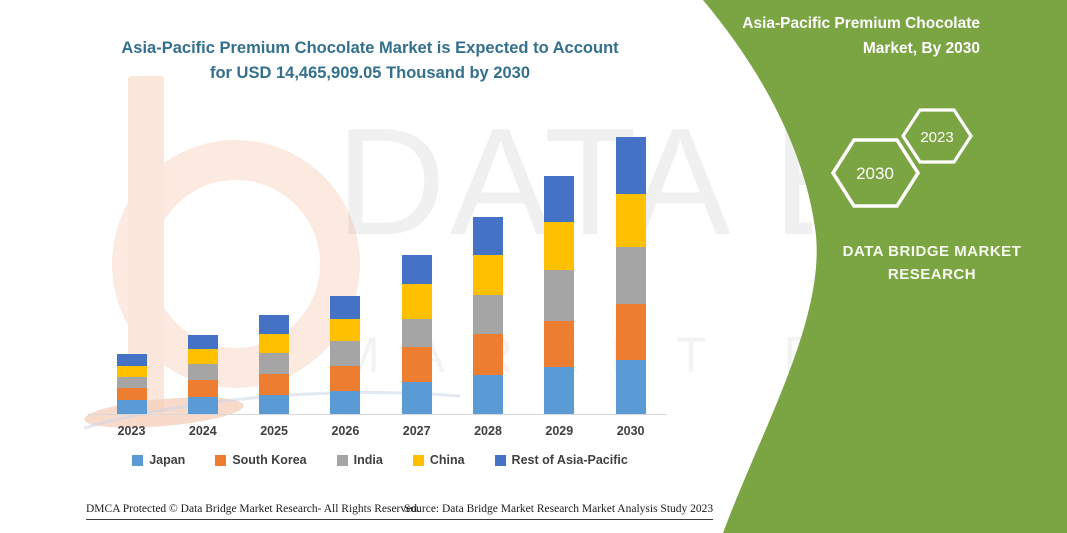  I want to click on bar-segment-south-korea-2030, so click(630, 331).